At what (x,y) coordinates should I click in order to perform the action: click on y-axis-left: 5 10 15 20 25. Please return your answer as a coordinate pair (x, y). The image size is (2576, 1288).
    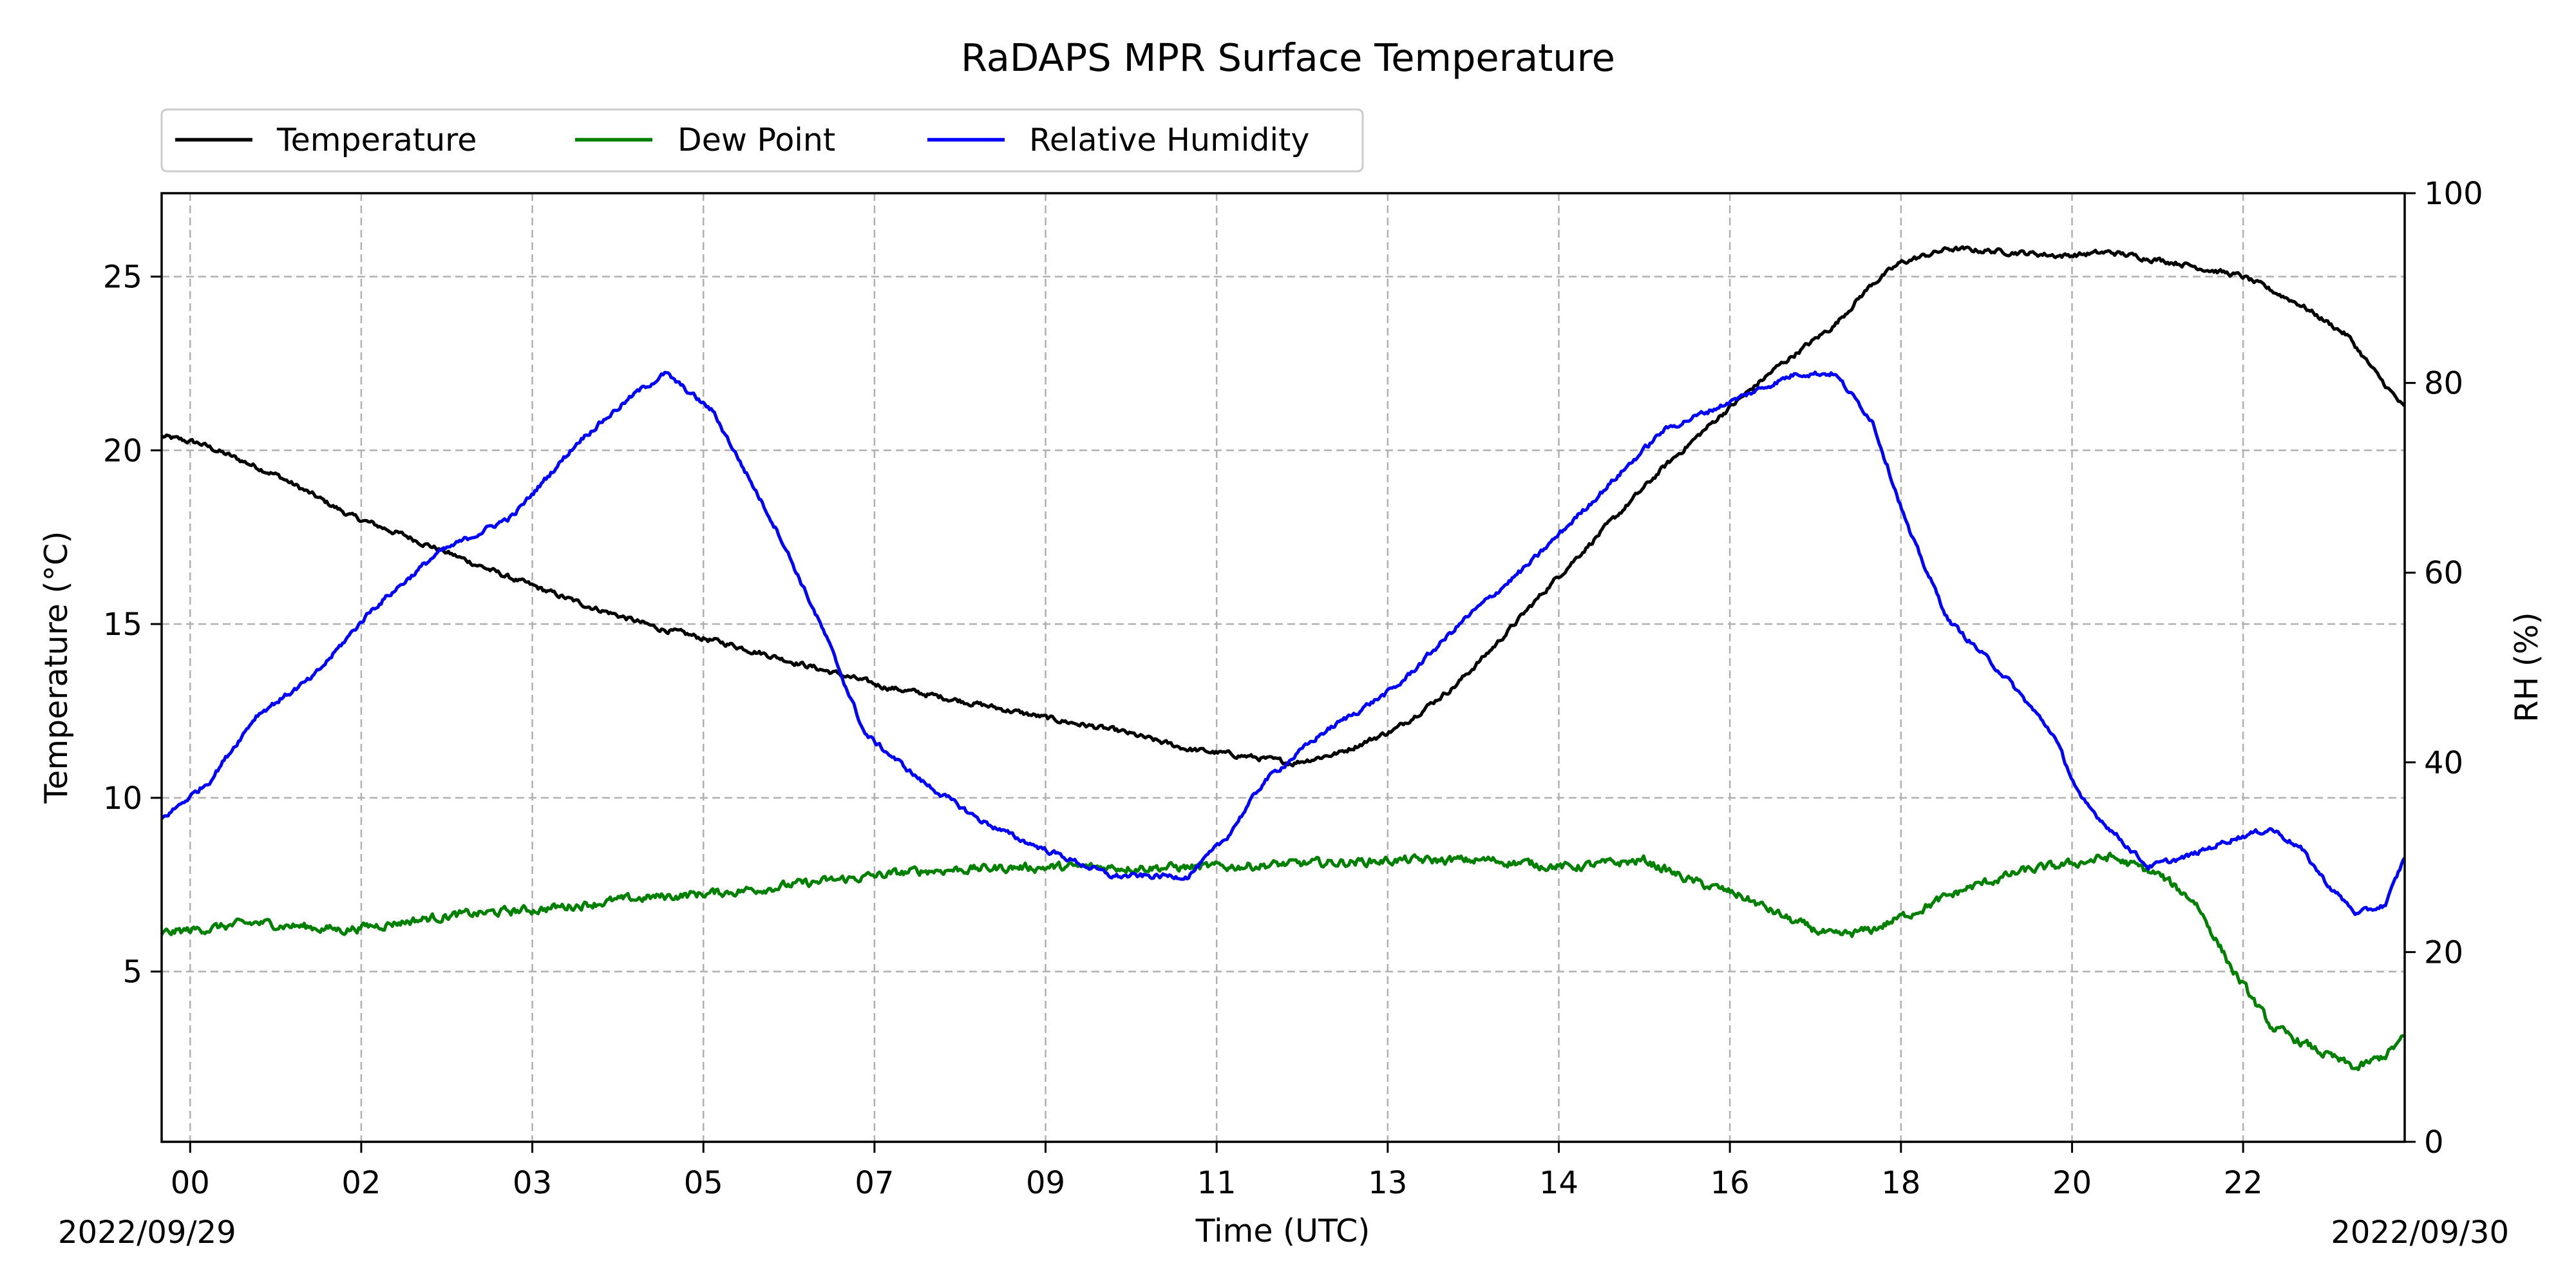
    Looking at the image, I should click on (132, 624).